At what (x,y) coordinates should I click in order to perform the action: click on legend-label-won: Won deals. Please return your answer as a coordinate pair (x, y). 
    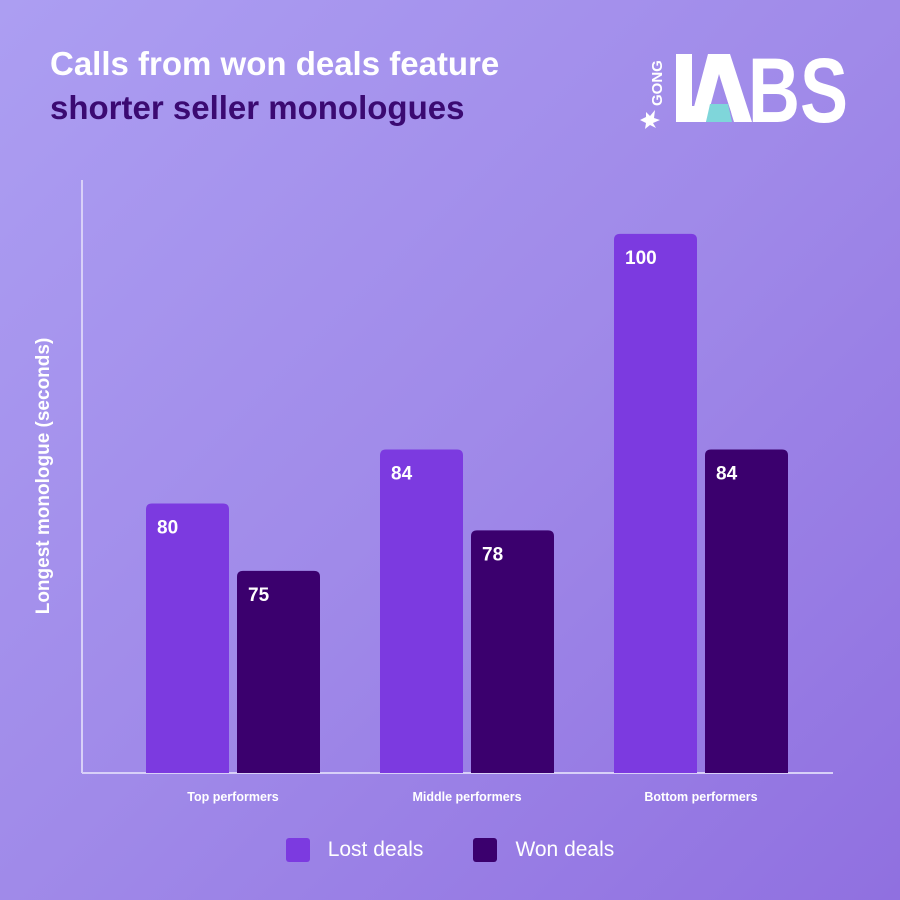
    Looking at the image, I should click on (565, 849).